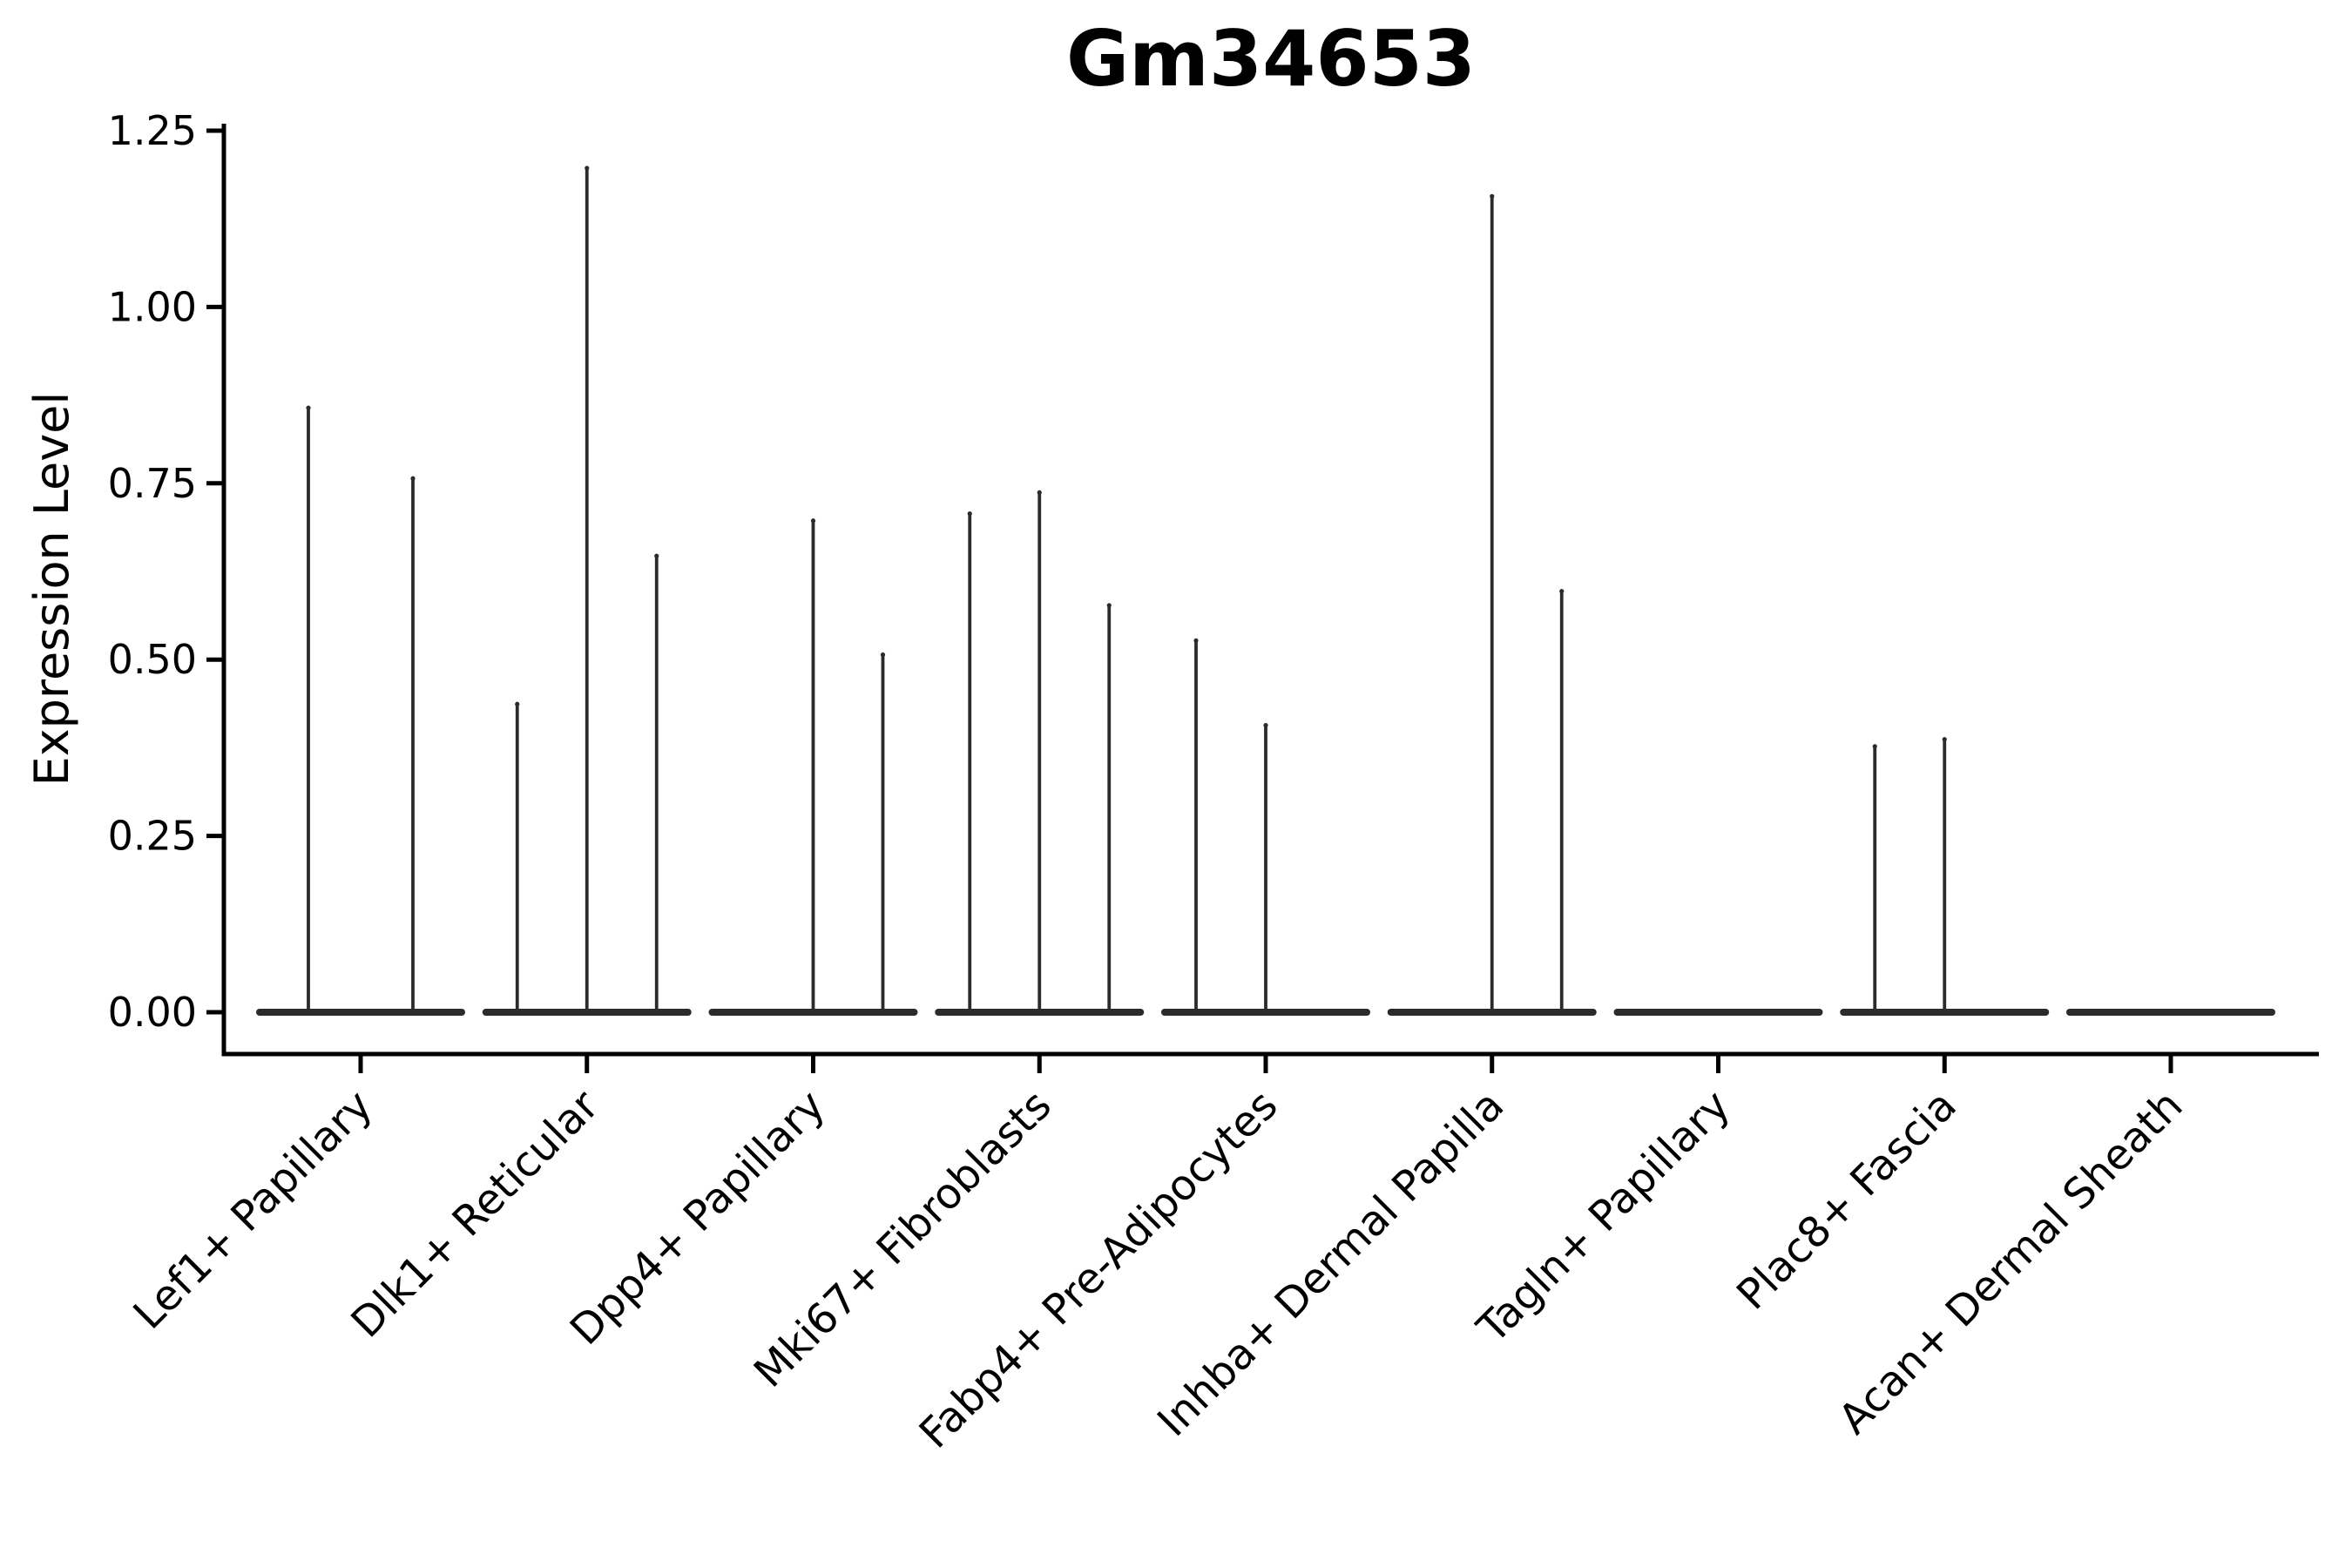 This screenshot has width=2352, height=1568. I want to click on x-tick-label: Fabp4+ Pre-Adipocytes, so click(1099, 1270).